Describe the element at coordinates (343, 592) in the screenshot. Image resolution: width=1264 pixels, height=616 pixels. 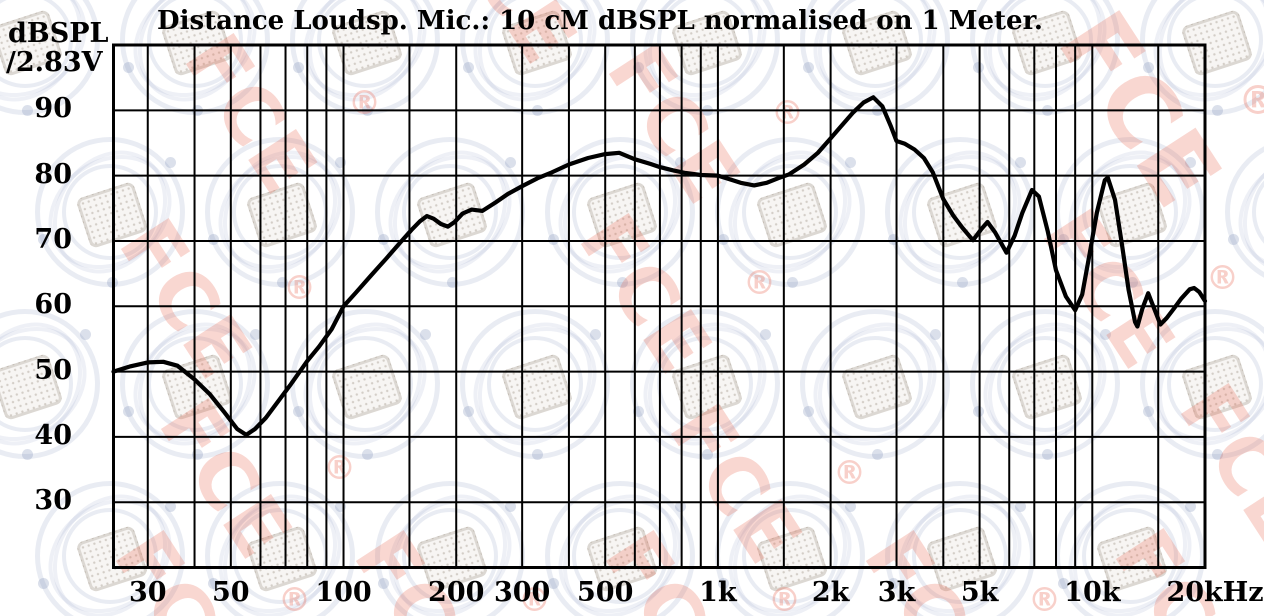
I see `x-tick-label-100: 100` at that location.